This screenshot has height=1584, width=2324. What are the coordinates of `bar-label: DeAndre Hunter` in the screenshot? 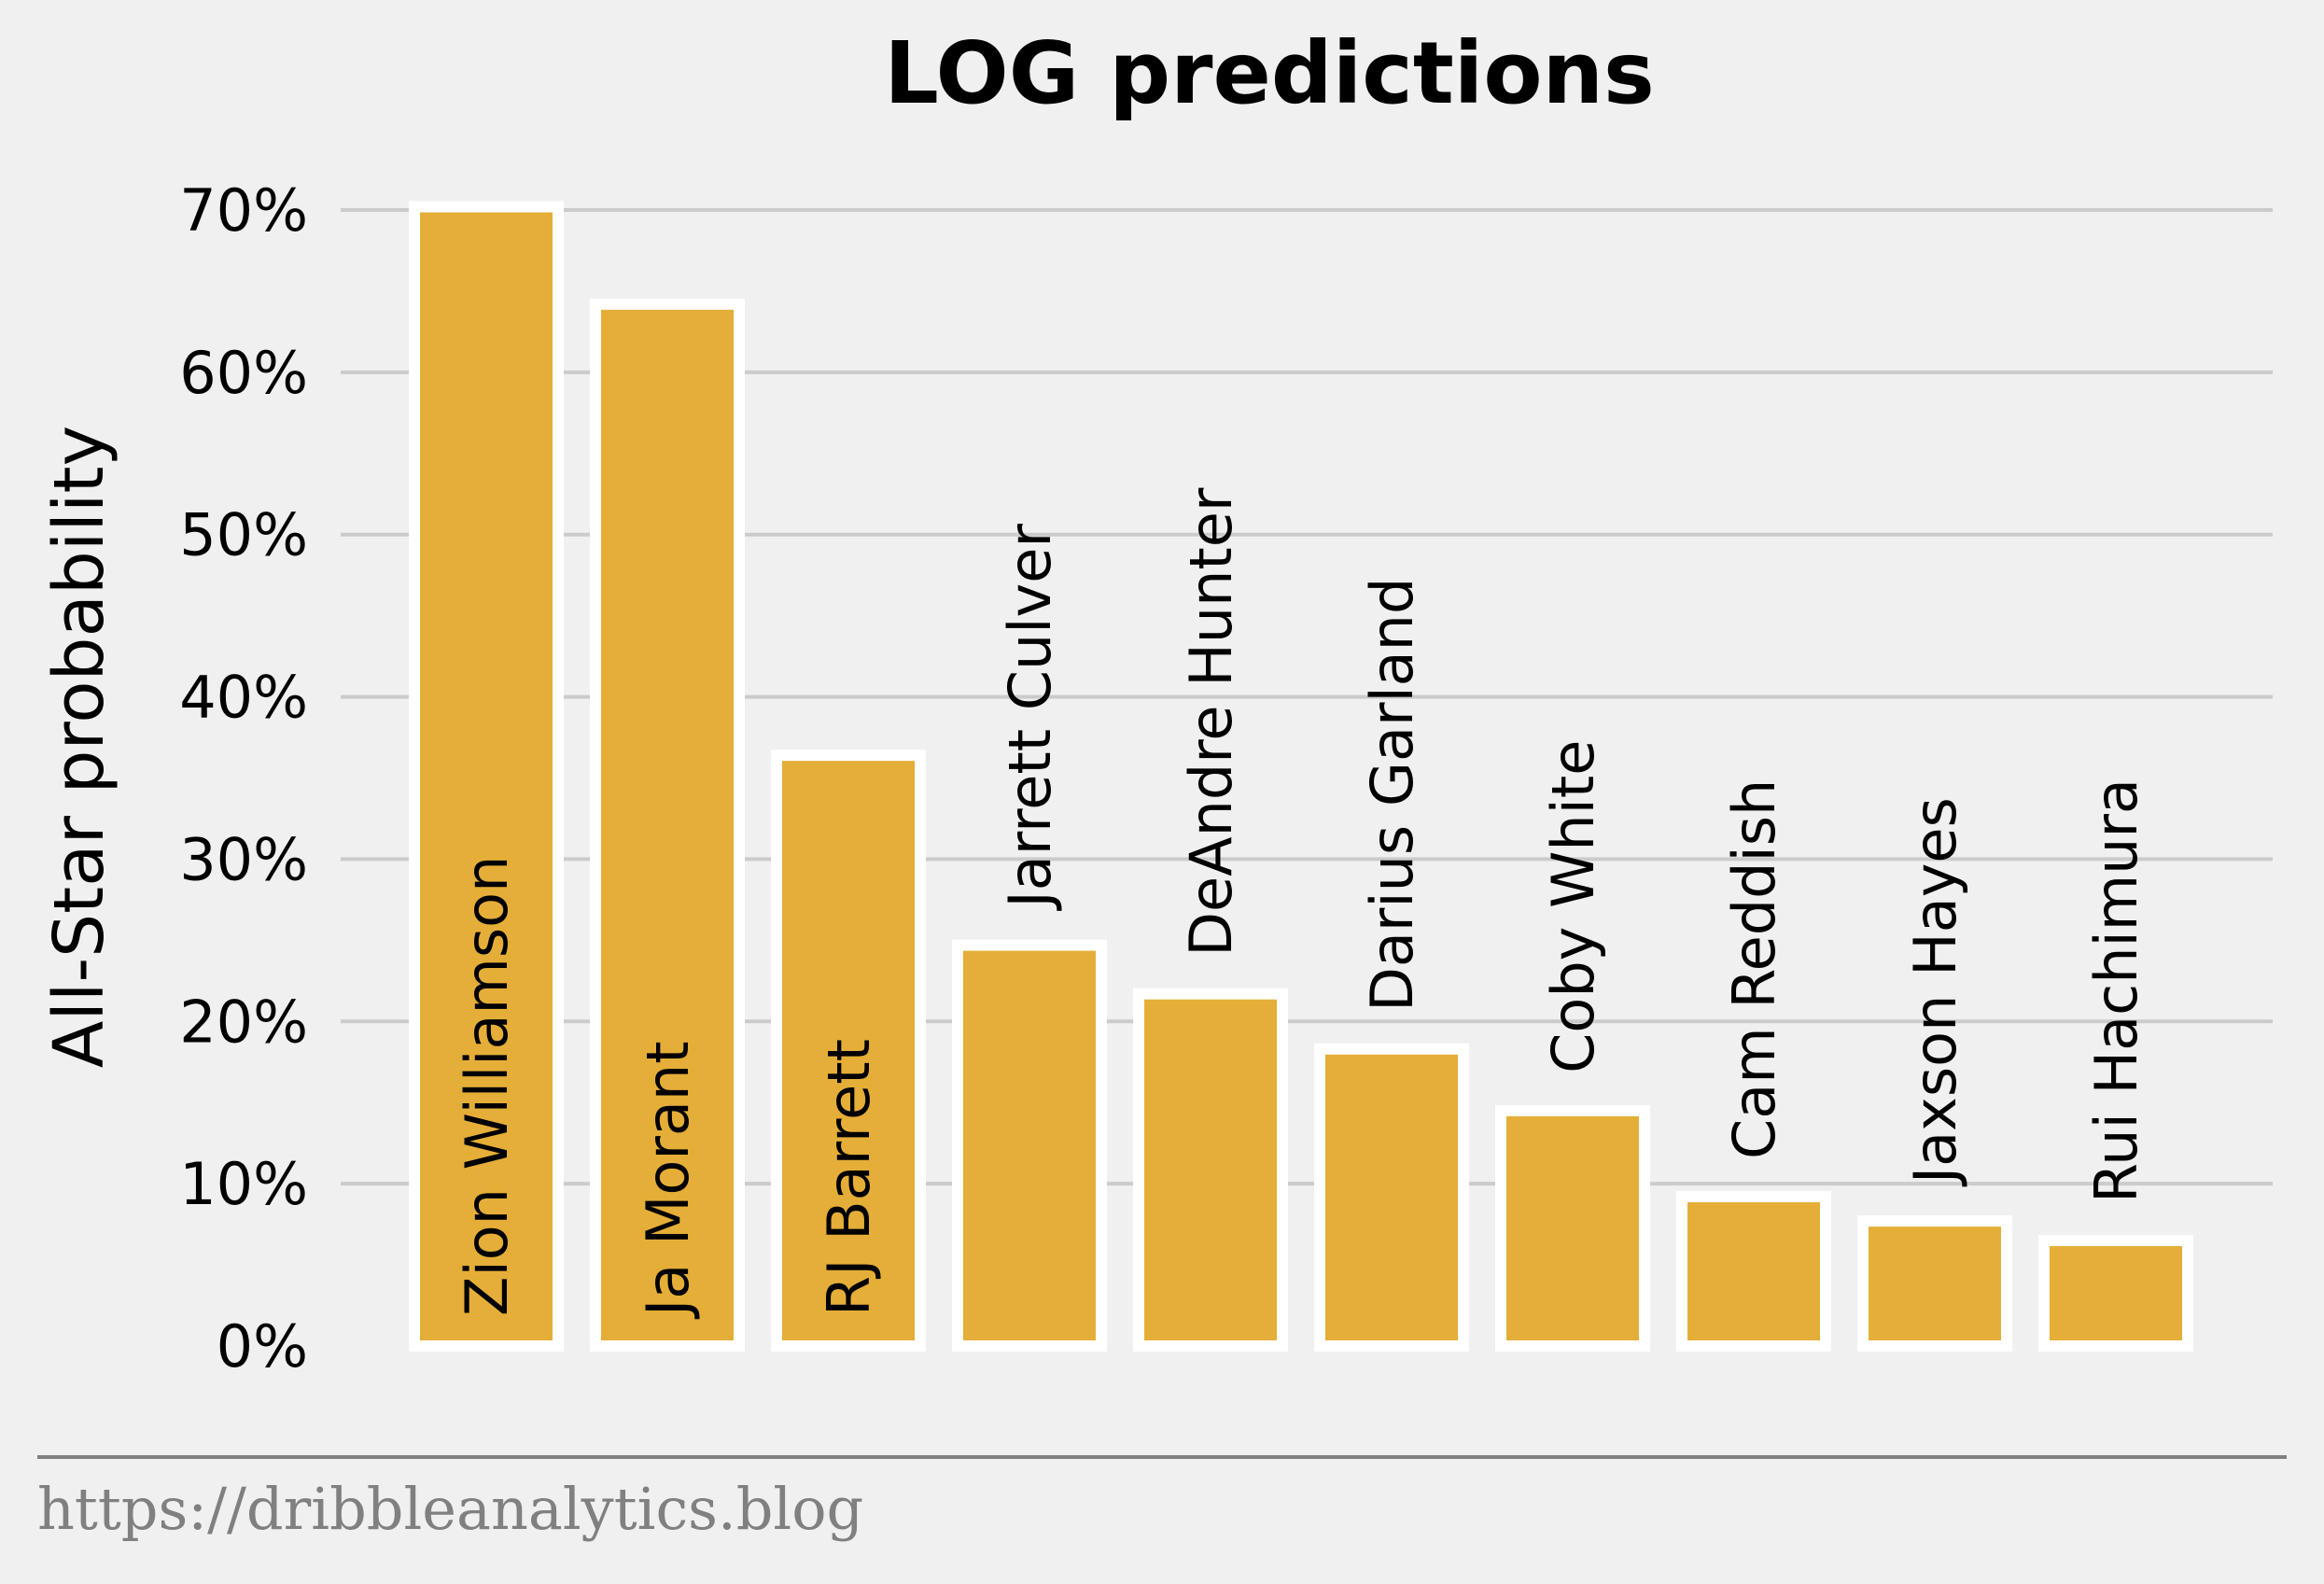 It's located at (1211, 722).